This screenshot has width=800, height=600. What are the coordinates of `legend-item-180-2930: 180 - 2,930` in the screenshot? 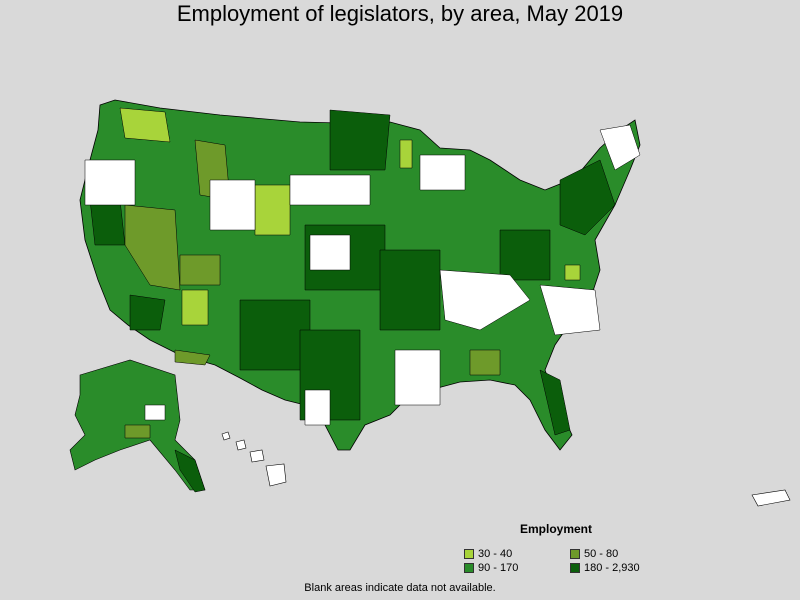 It's located at (605, 568).